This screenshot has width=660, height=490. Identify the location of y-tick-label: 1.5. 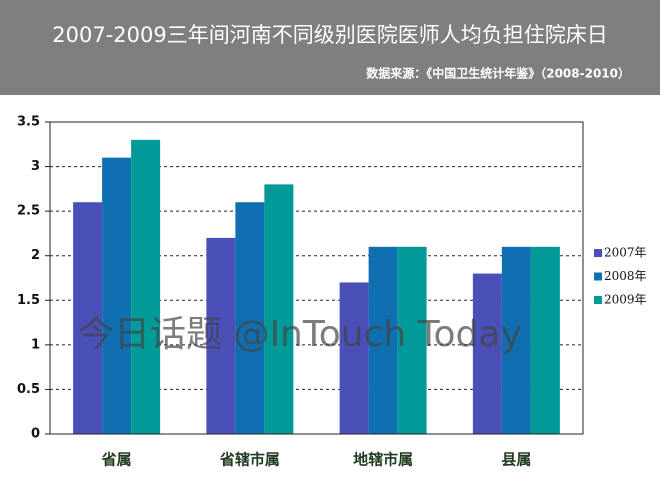
(28, 300).